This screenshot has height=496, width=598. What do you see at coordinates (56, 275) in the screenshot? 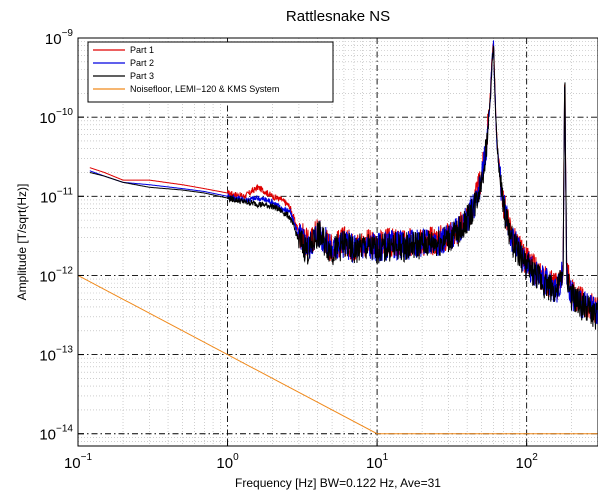
I see `y-tick-label: 10−12` at bounding box center [56, 275].